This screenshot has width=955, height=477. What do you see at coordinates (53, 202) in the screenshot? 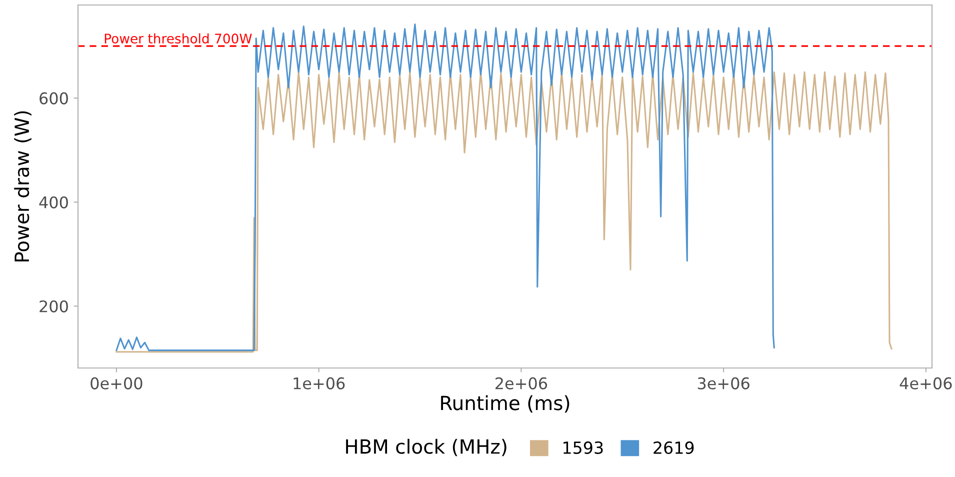
I see `y-tick-label: 400` at bounding box center [53, 202].